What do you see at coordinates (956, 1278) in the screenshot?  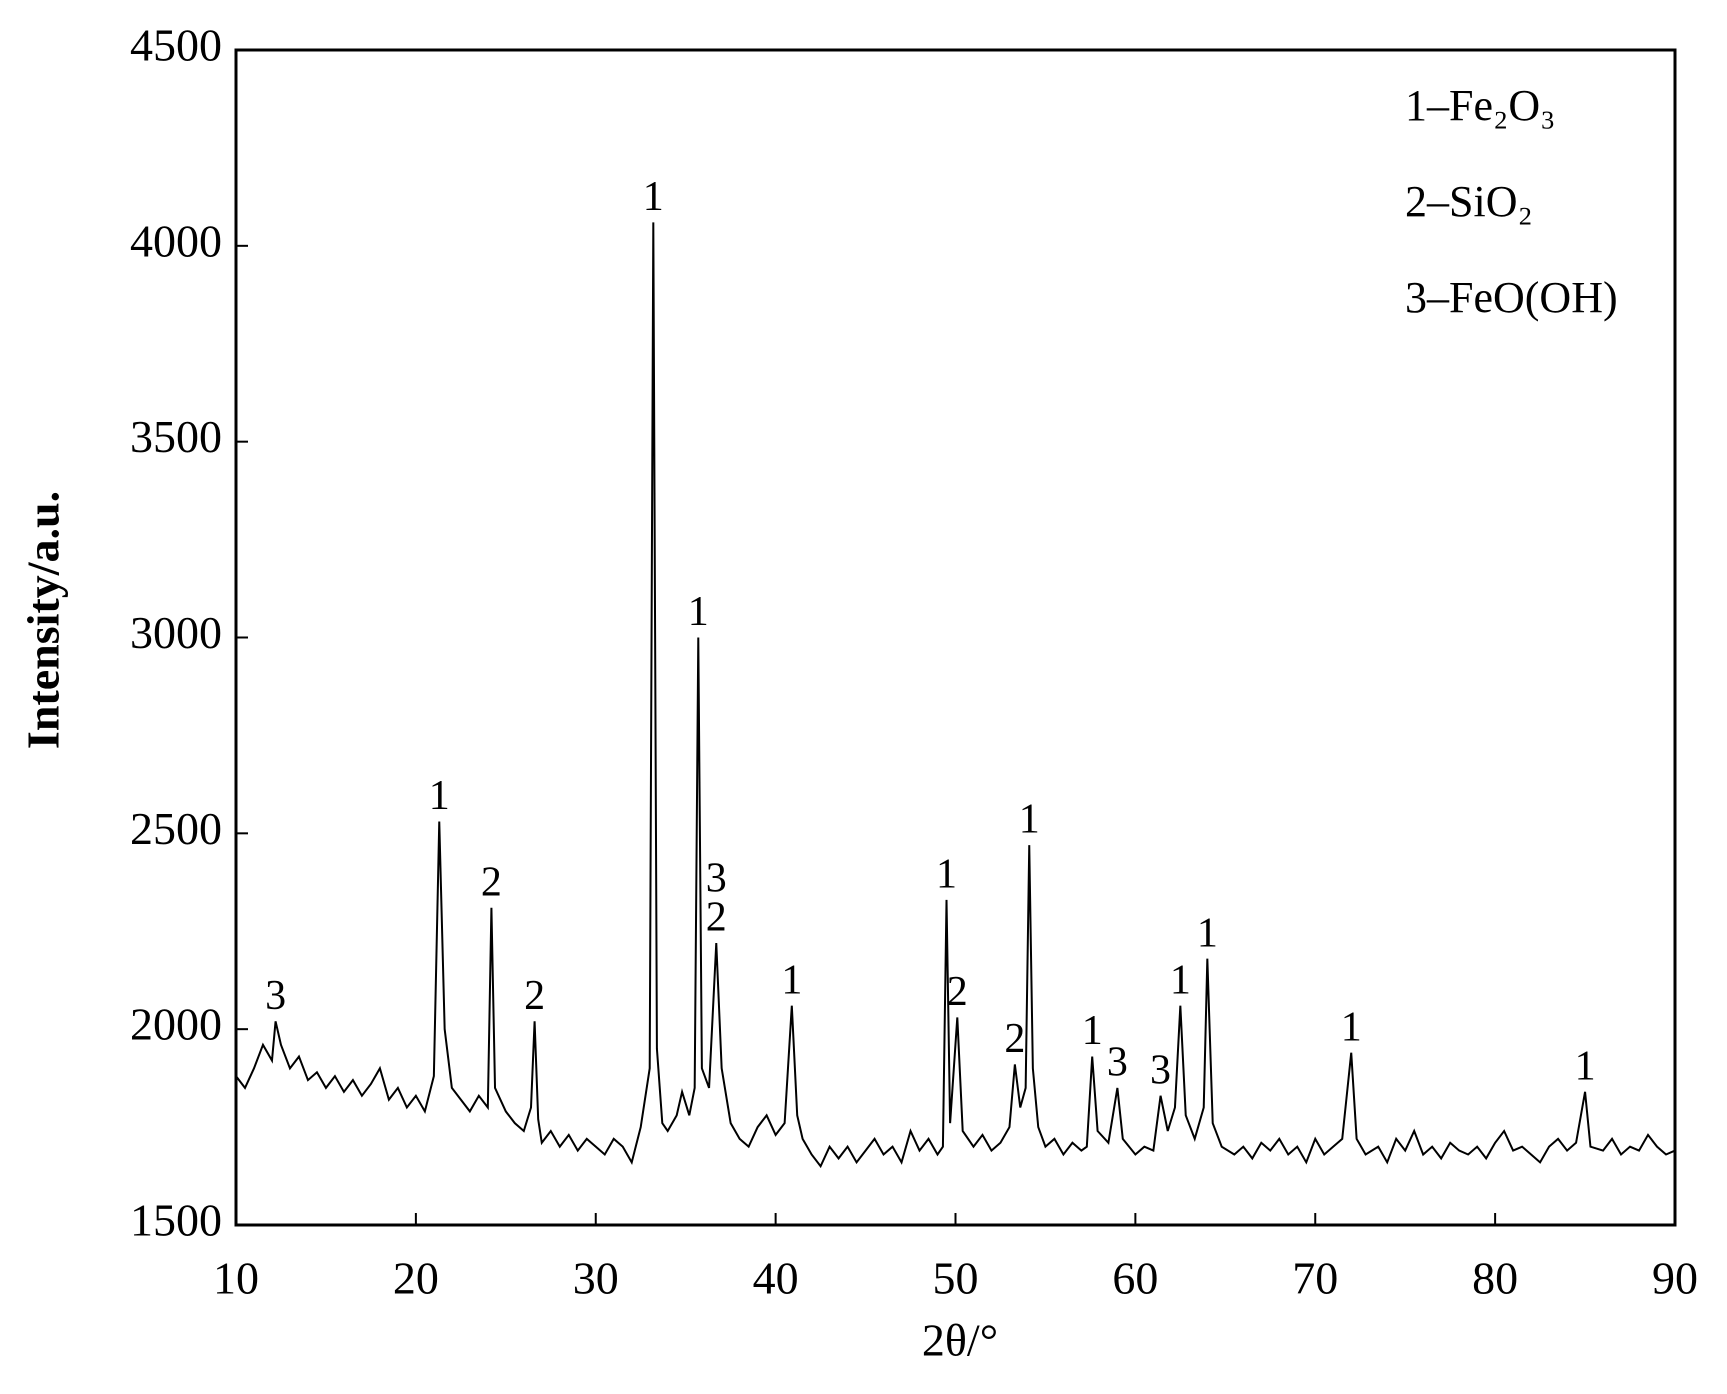 I see `x-tick-label: 50` at bounding box center [956, 1278].